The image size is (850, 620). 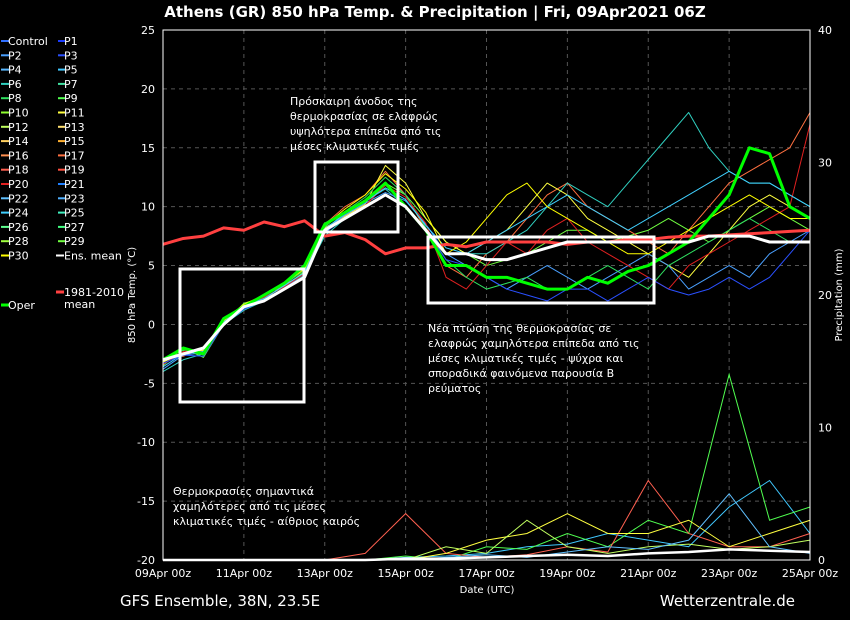 What do you see at coordinates (353, 101) in the screenshot?
I see `annotation-text: Πρόσκαιρη άνοδος της` at bounding box center [353, 101].